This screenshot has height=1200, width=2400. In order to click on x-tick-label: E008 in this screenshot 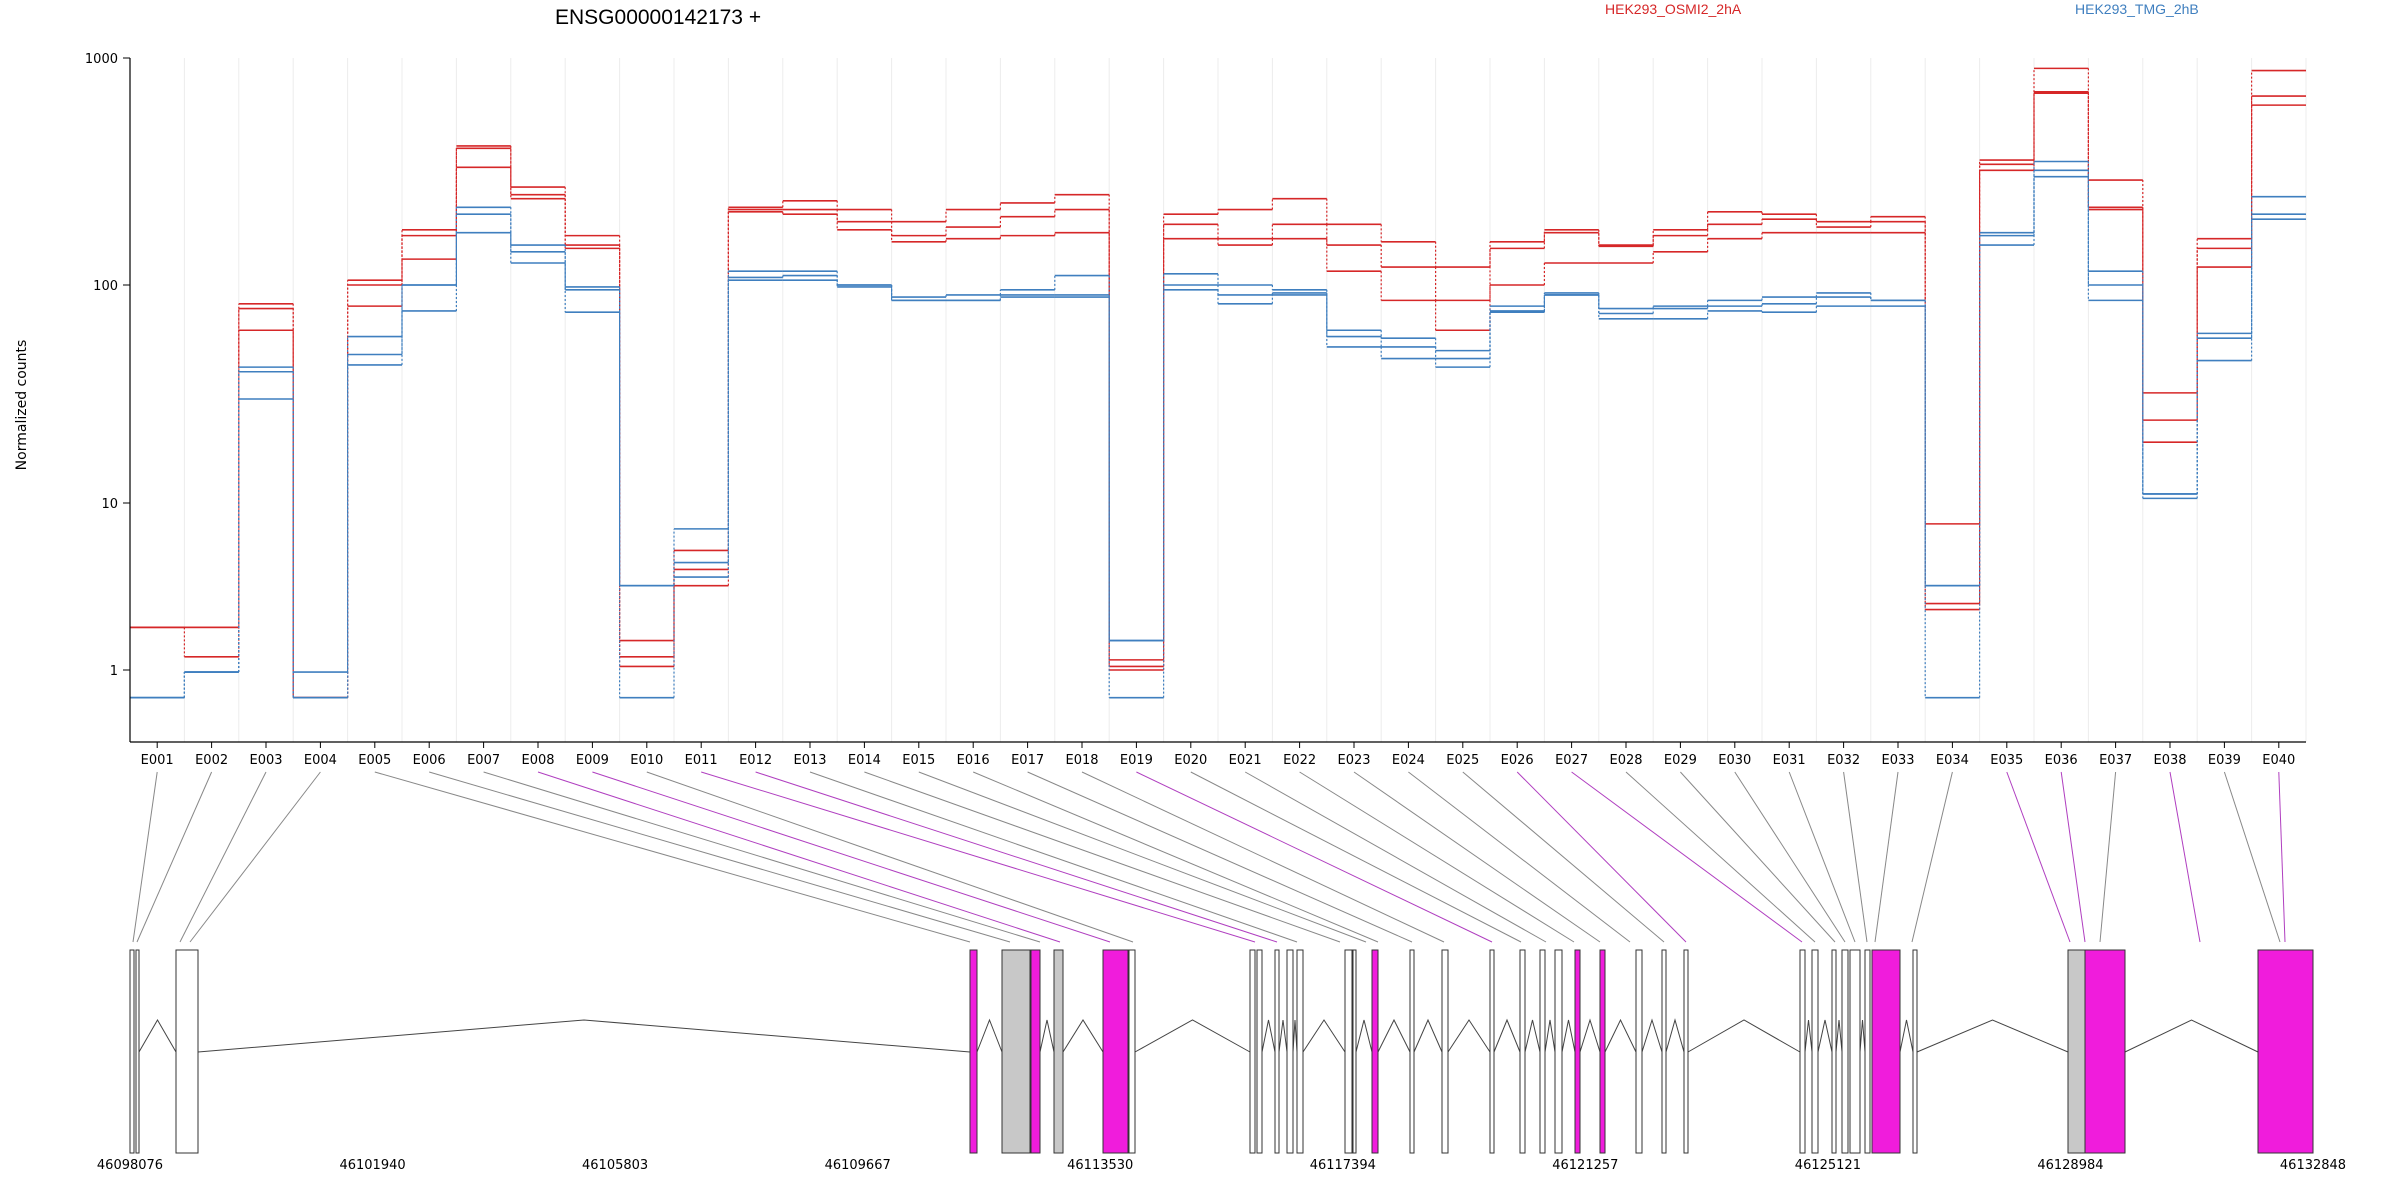, I will do `click(537, 760)`.